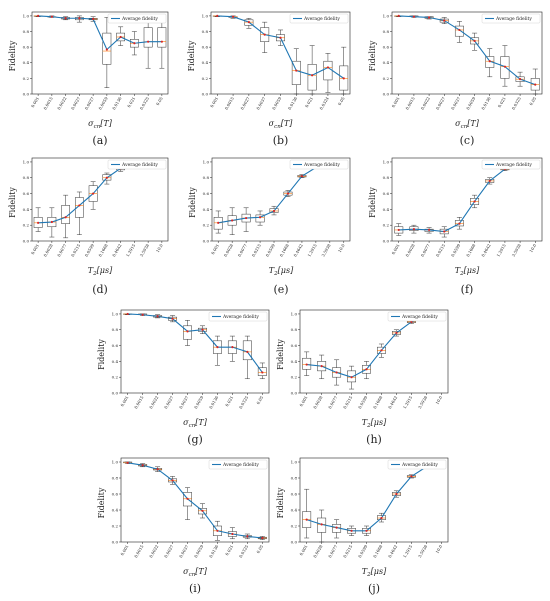 This screenshot has width=550, height=601. Describe the element at coordinates (195, 439) in the screenshot. I see `panel-caption: (g)` at that location.